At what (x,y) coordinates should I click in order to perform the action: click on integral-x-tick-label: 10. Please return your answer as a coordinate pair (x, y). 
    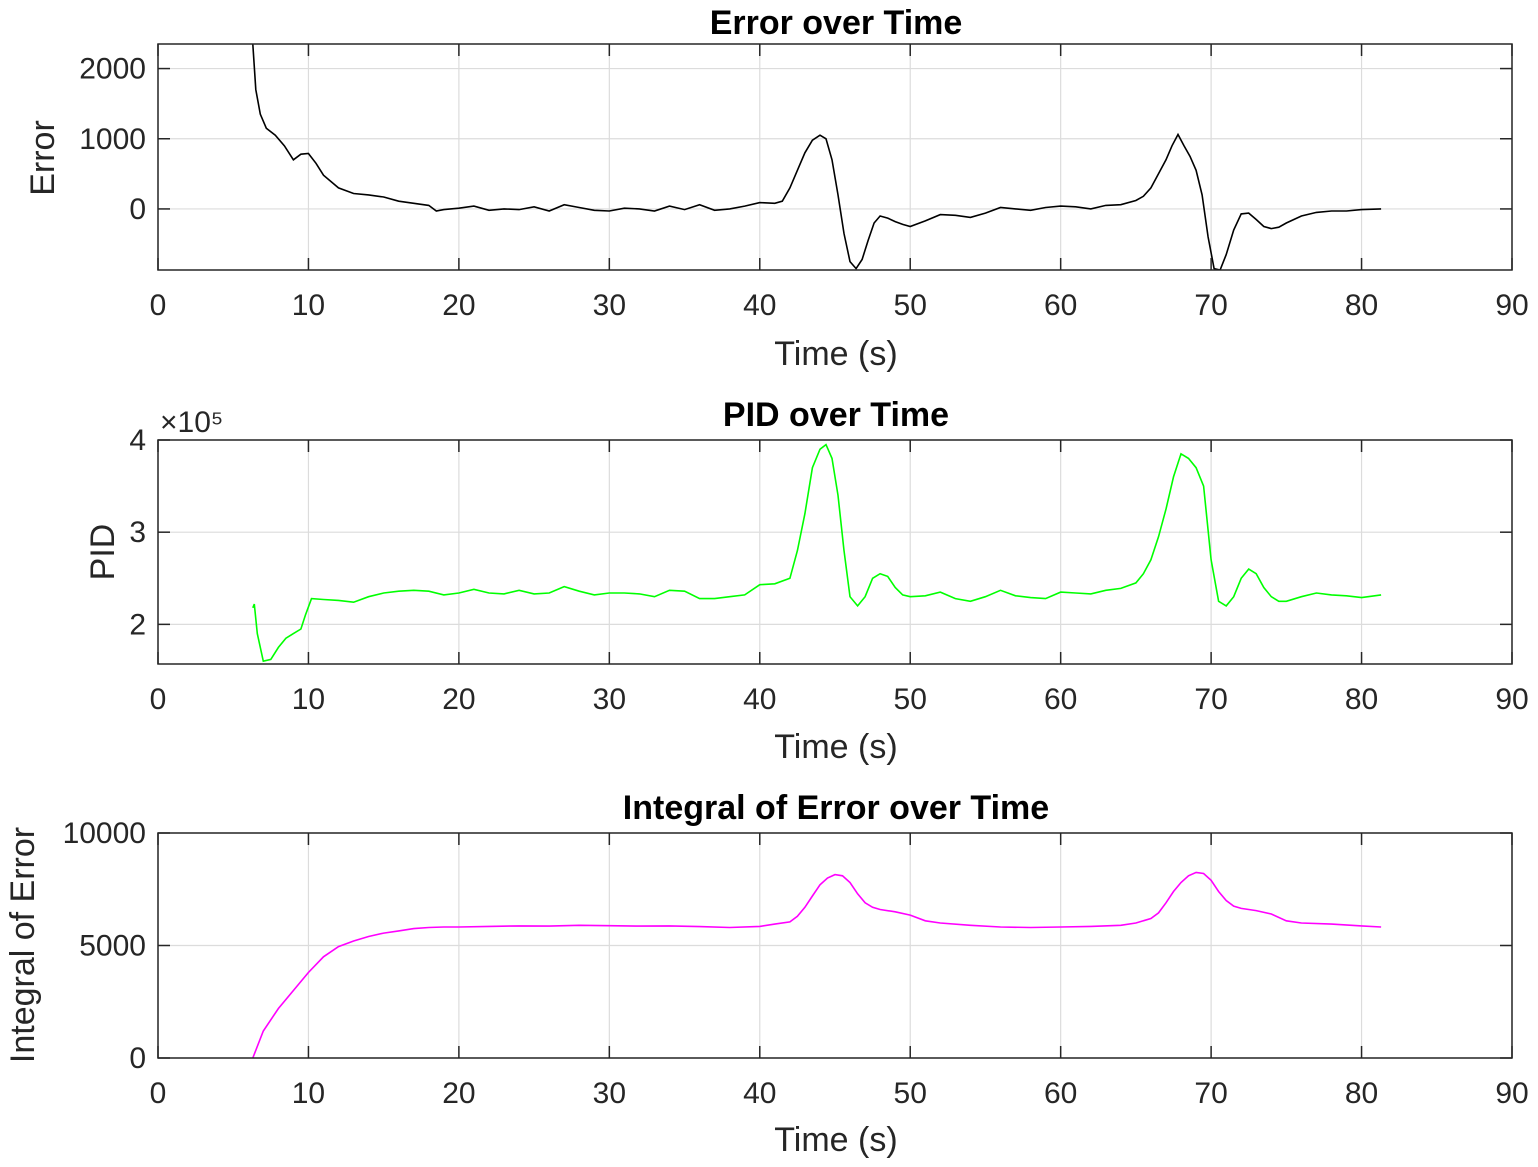
    Looking at the image, I should click on (308, 1093).